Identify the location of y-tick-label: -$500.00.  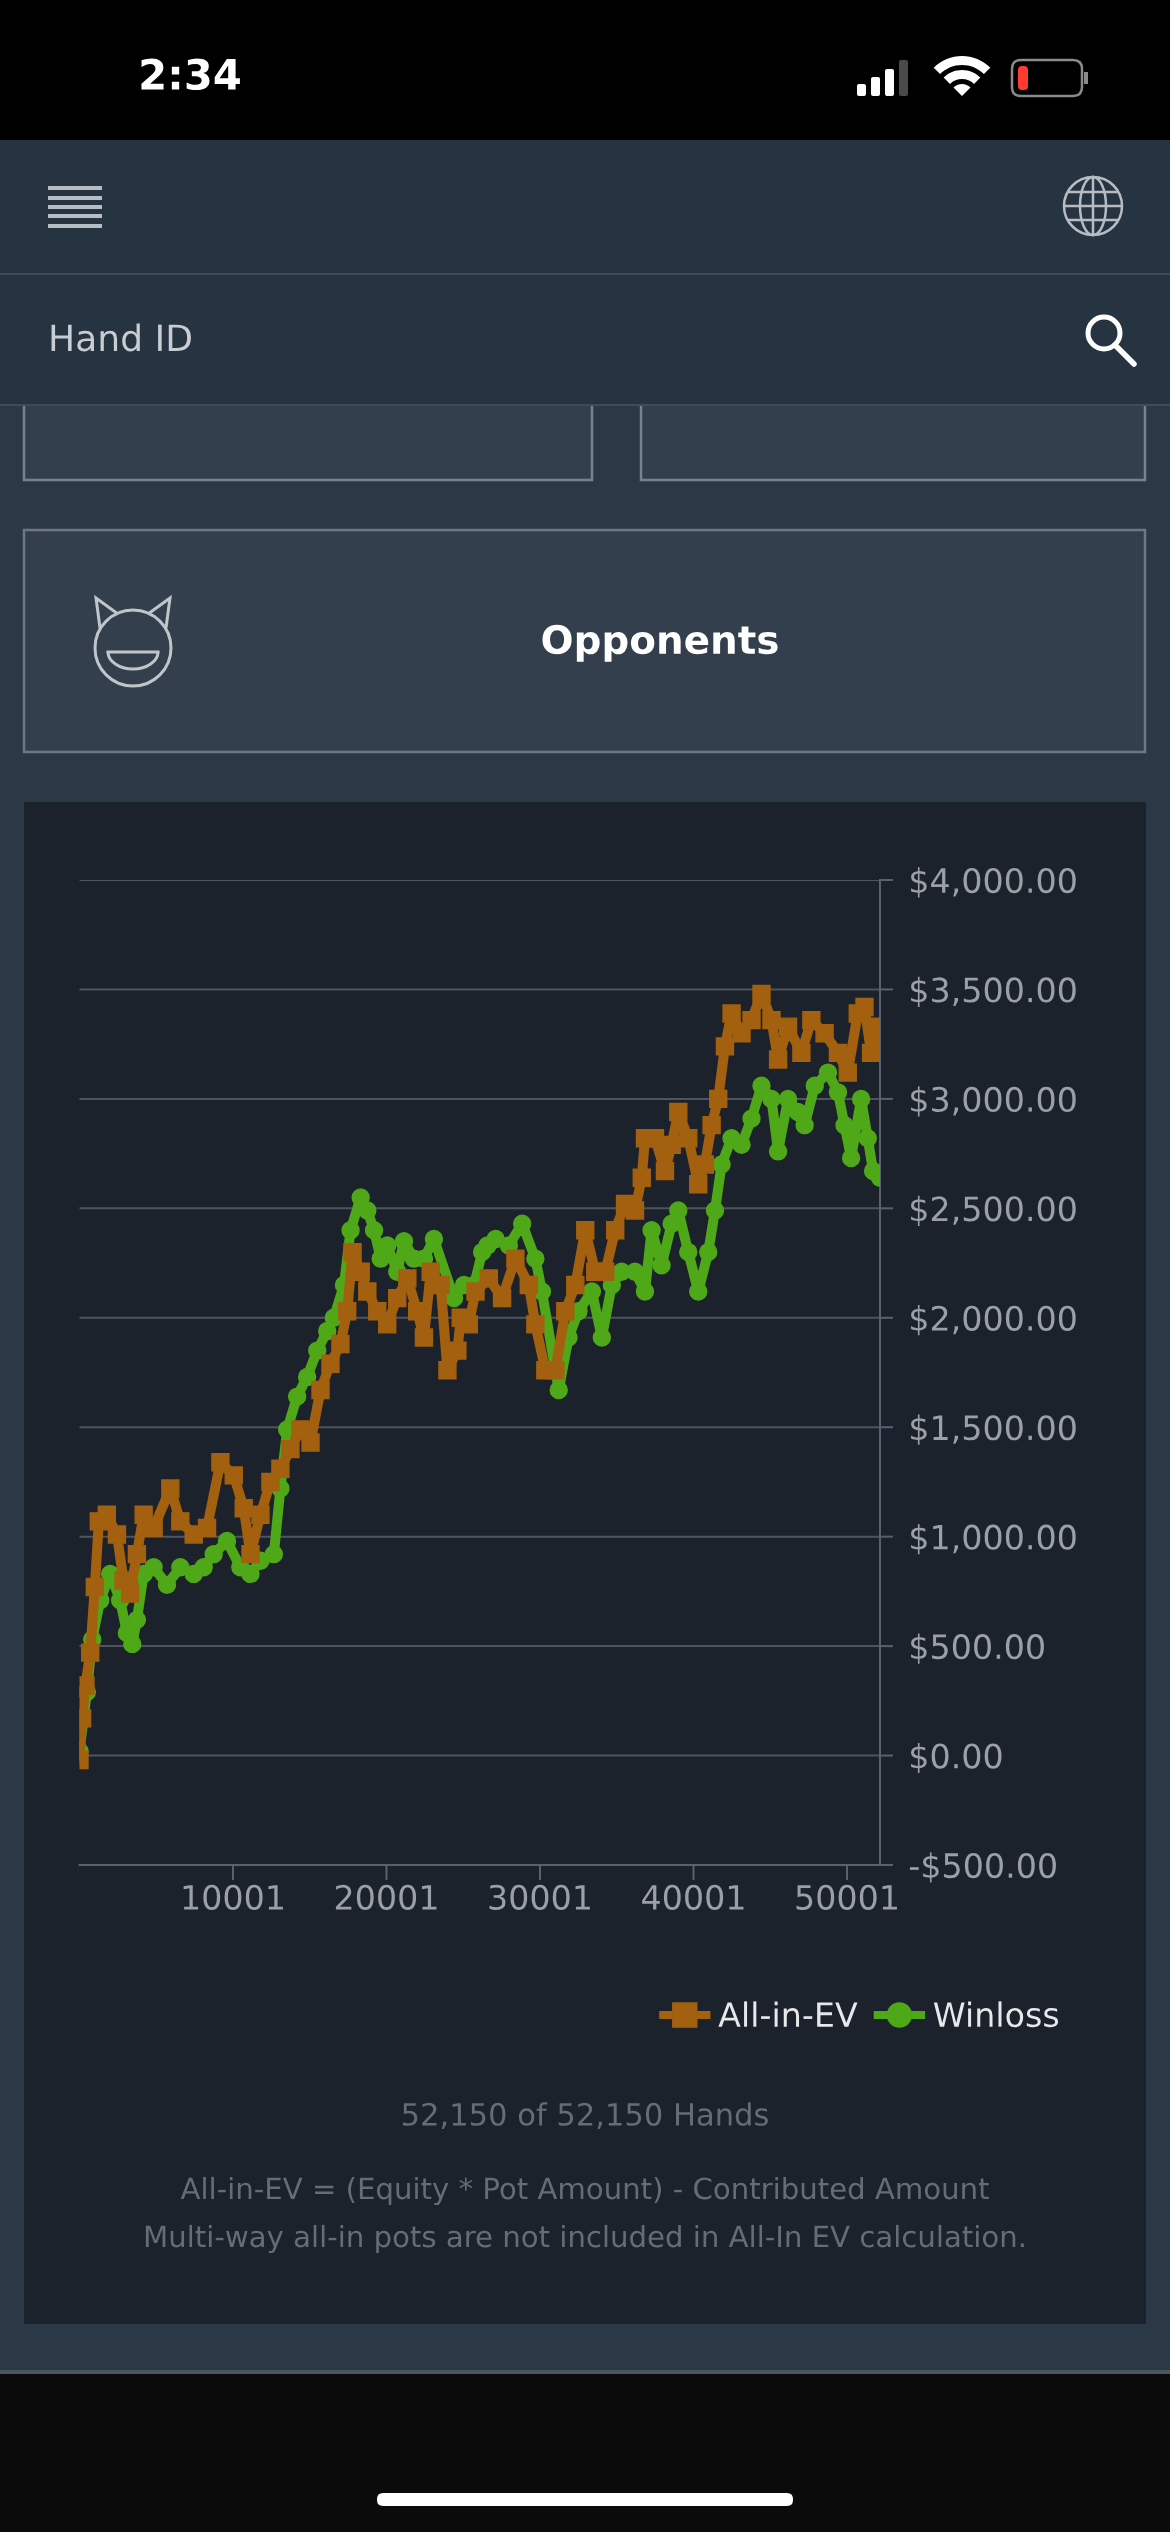
(982, 1867).